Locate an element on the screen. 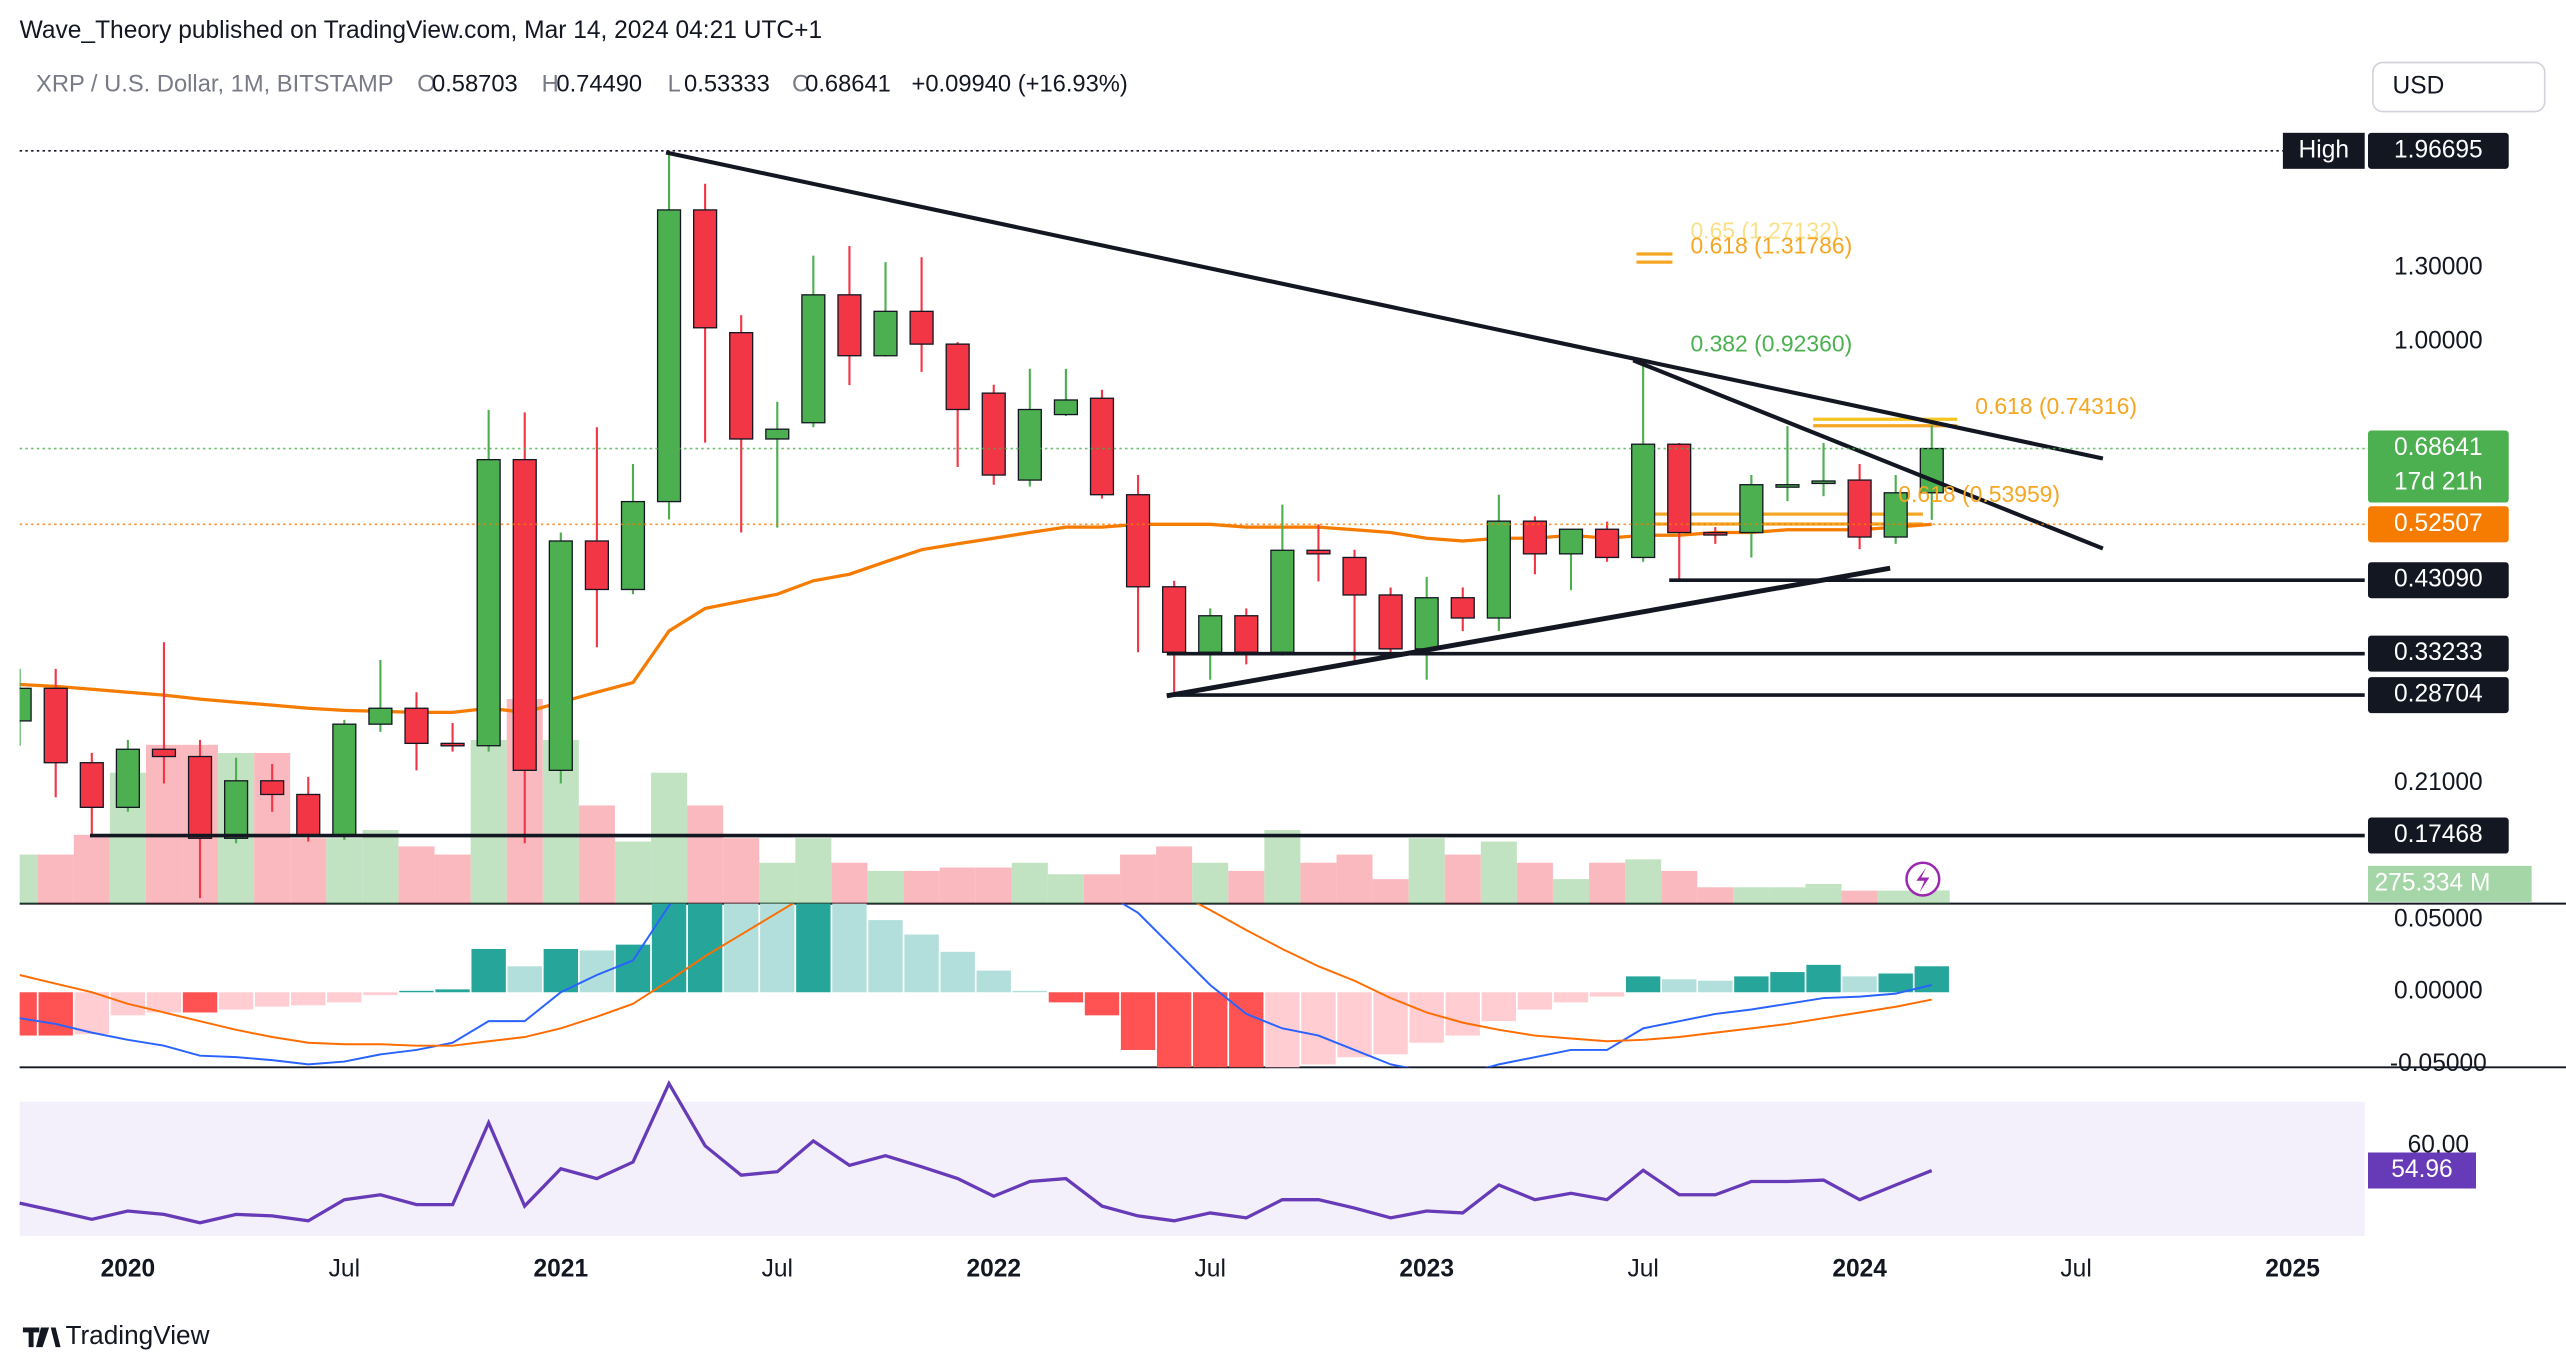 The height and width of the screenshot is (1372, 2566). fib-label: 0.618 (0.74316) is located at coordinates (2056, 406).